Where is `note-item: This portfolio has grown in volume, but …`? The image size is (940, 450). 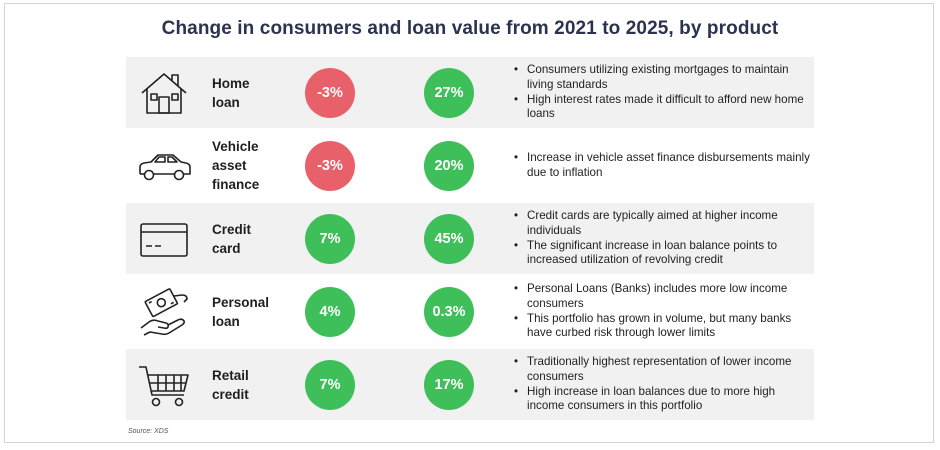 note-item: This portfolio has grown in volume, but … is located at coordinates (662, 326).